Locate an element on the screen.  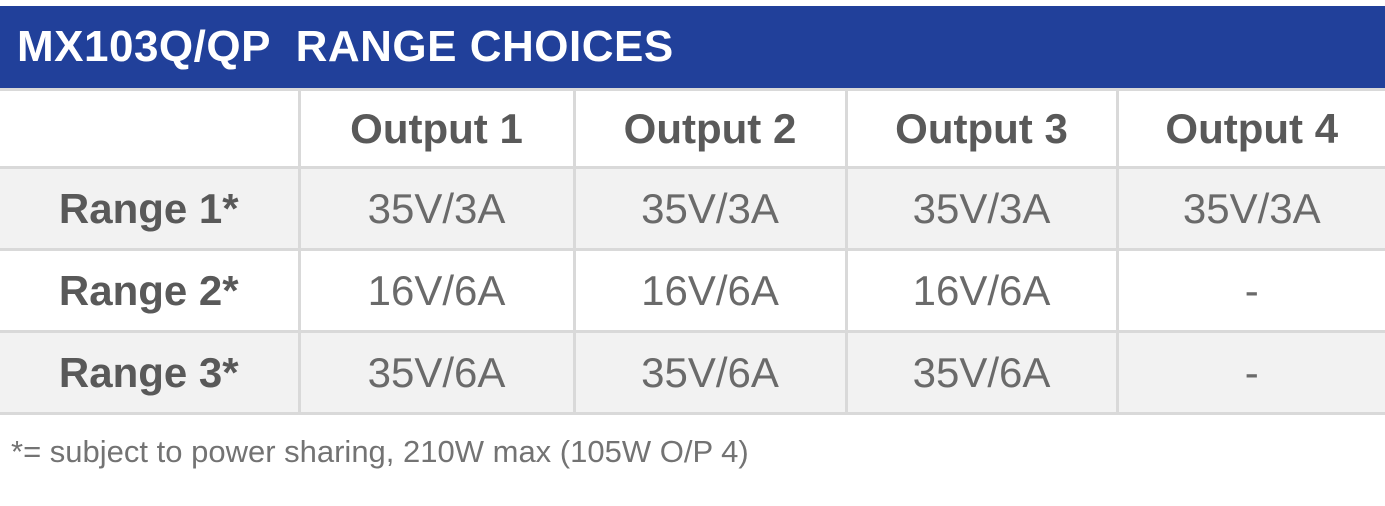
cell-range2-output4: - is located at coordinates (1250, 290).